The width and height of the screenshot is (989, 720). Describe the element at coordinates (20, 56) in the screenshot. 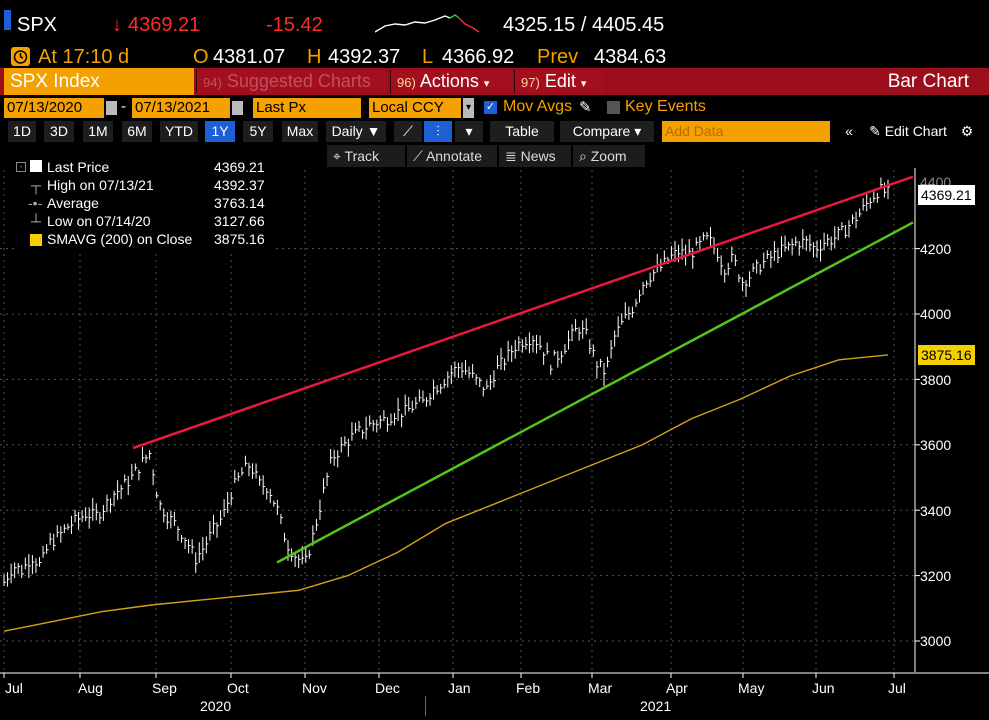

I see `clock-icon` at that location.